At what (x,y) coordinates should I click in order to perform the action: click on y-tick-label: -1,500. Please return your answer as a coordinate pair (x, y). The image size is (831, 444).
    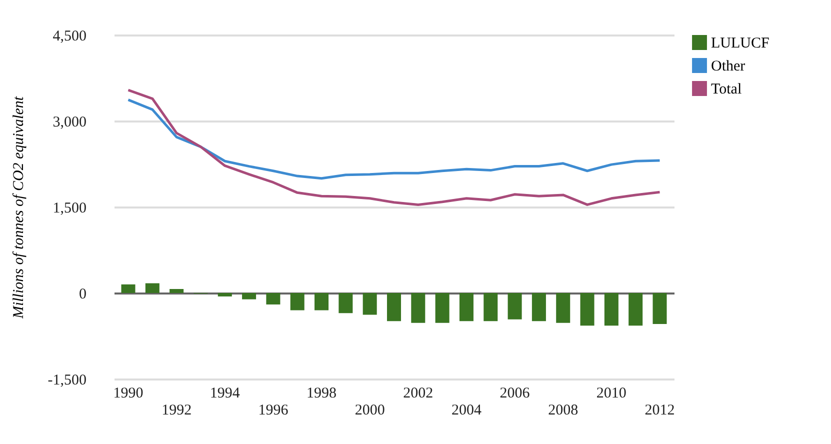
    Looking at the image, I should click on (67, 380).